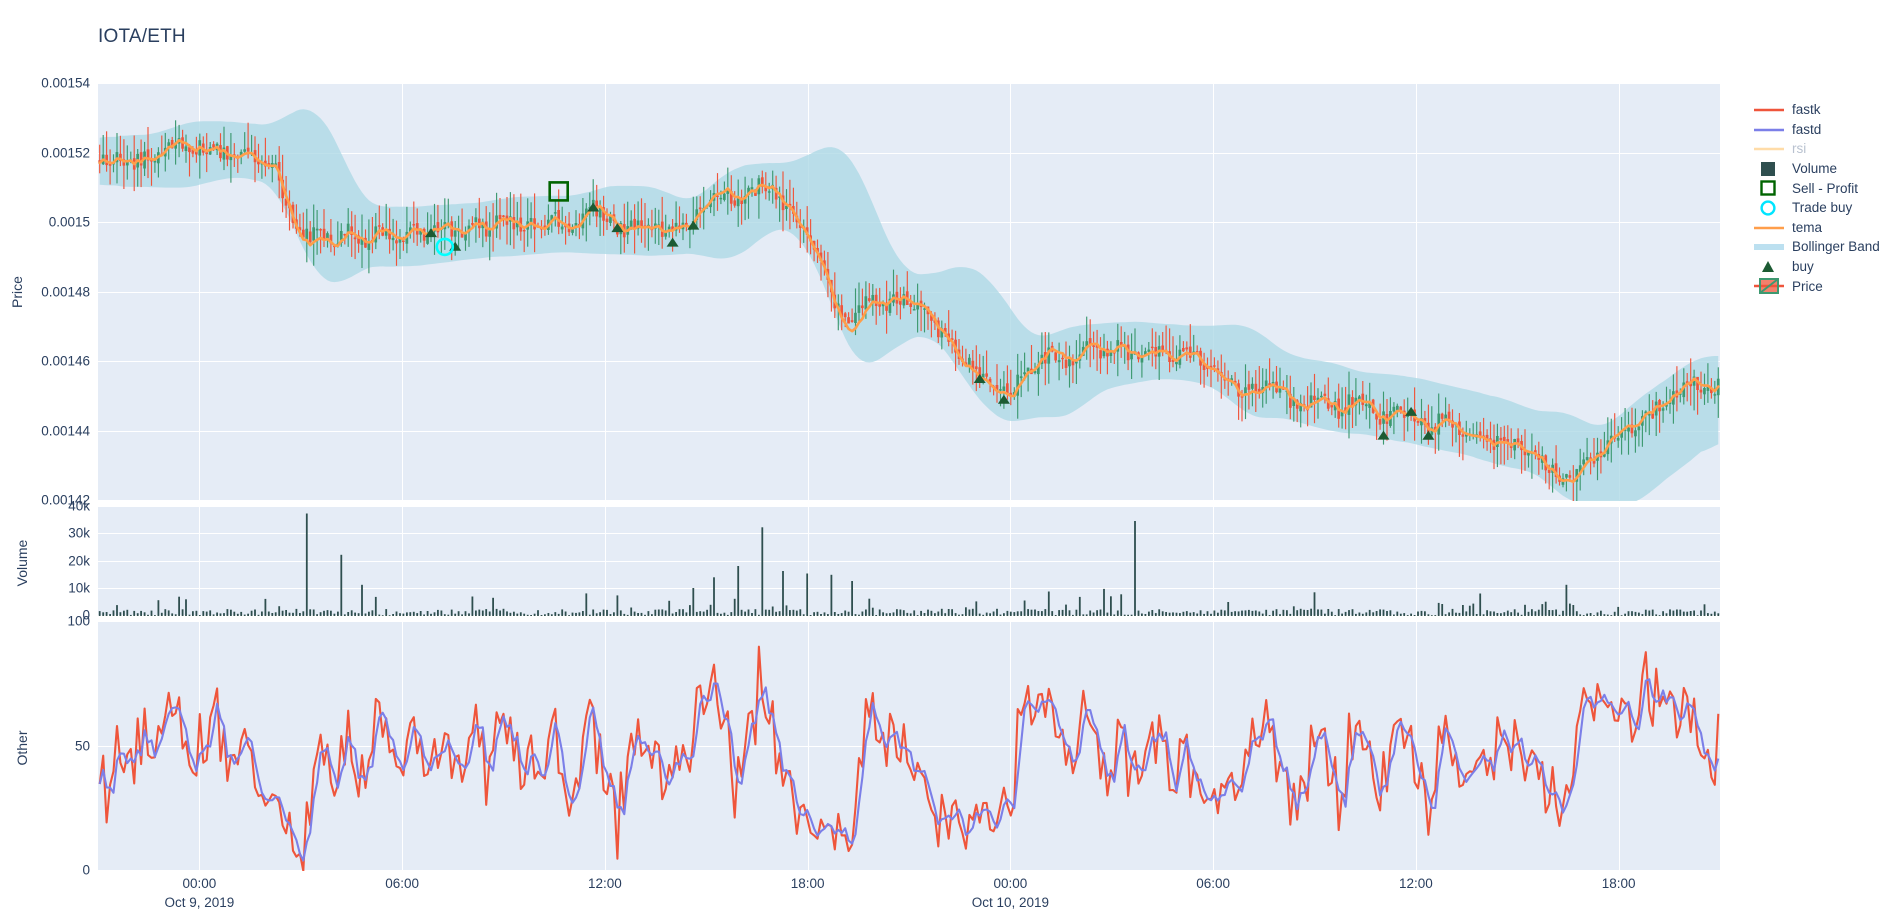 This screenshot has height=910, width=1888. I want to click on gridline-v, so click(1416, 561).